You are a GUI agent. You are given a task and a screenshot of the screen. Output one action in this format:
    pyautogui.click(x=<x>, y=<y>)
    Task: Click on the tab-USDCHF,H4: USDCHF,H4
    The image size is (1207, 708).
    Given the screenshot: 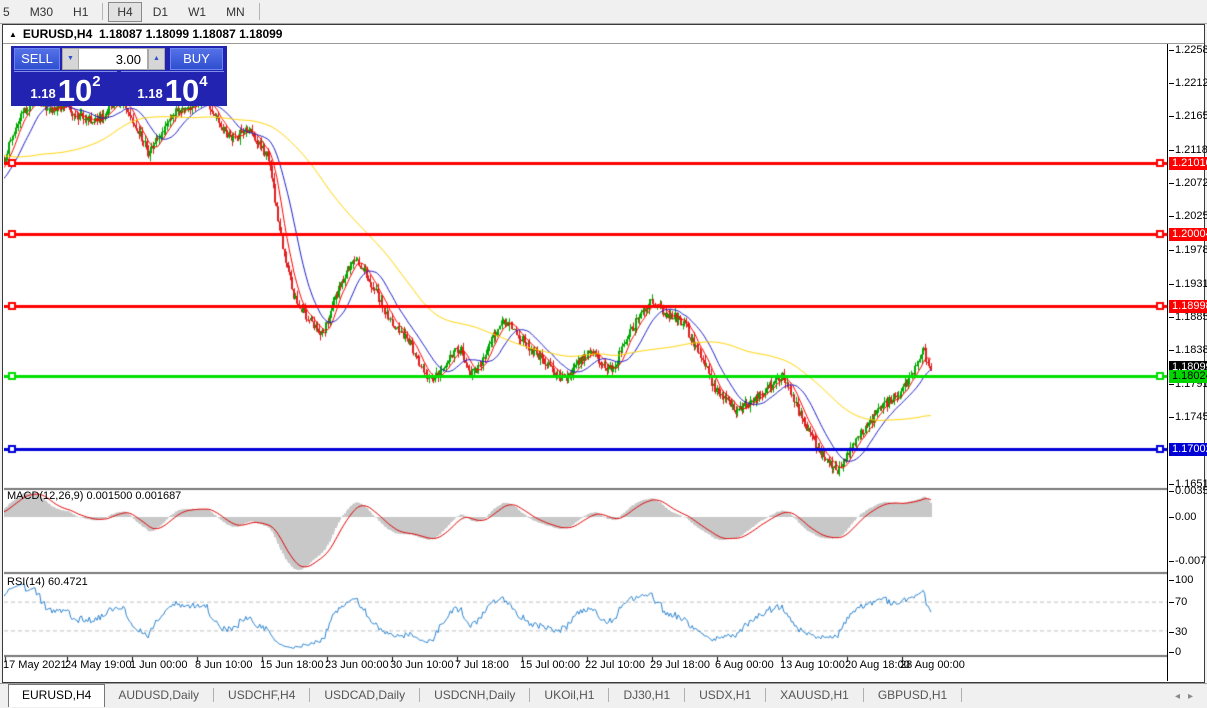 What is the action you would take?
    pyautogui.click(x=262, y=695)
    